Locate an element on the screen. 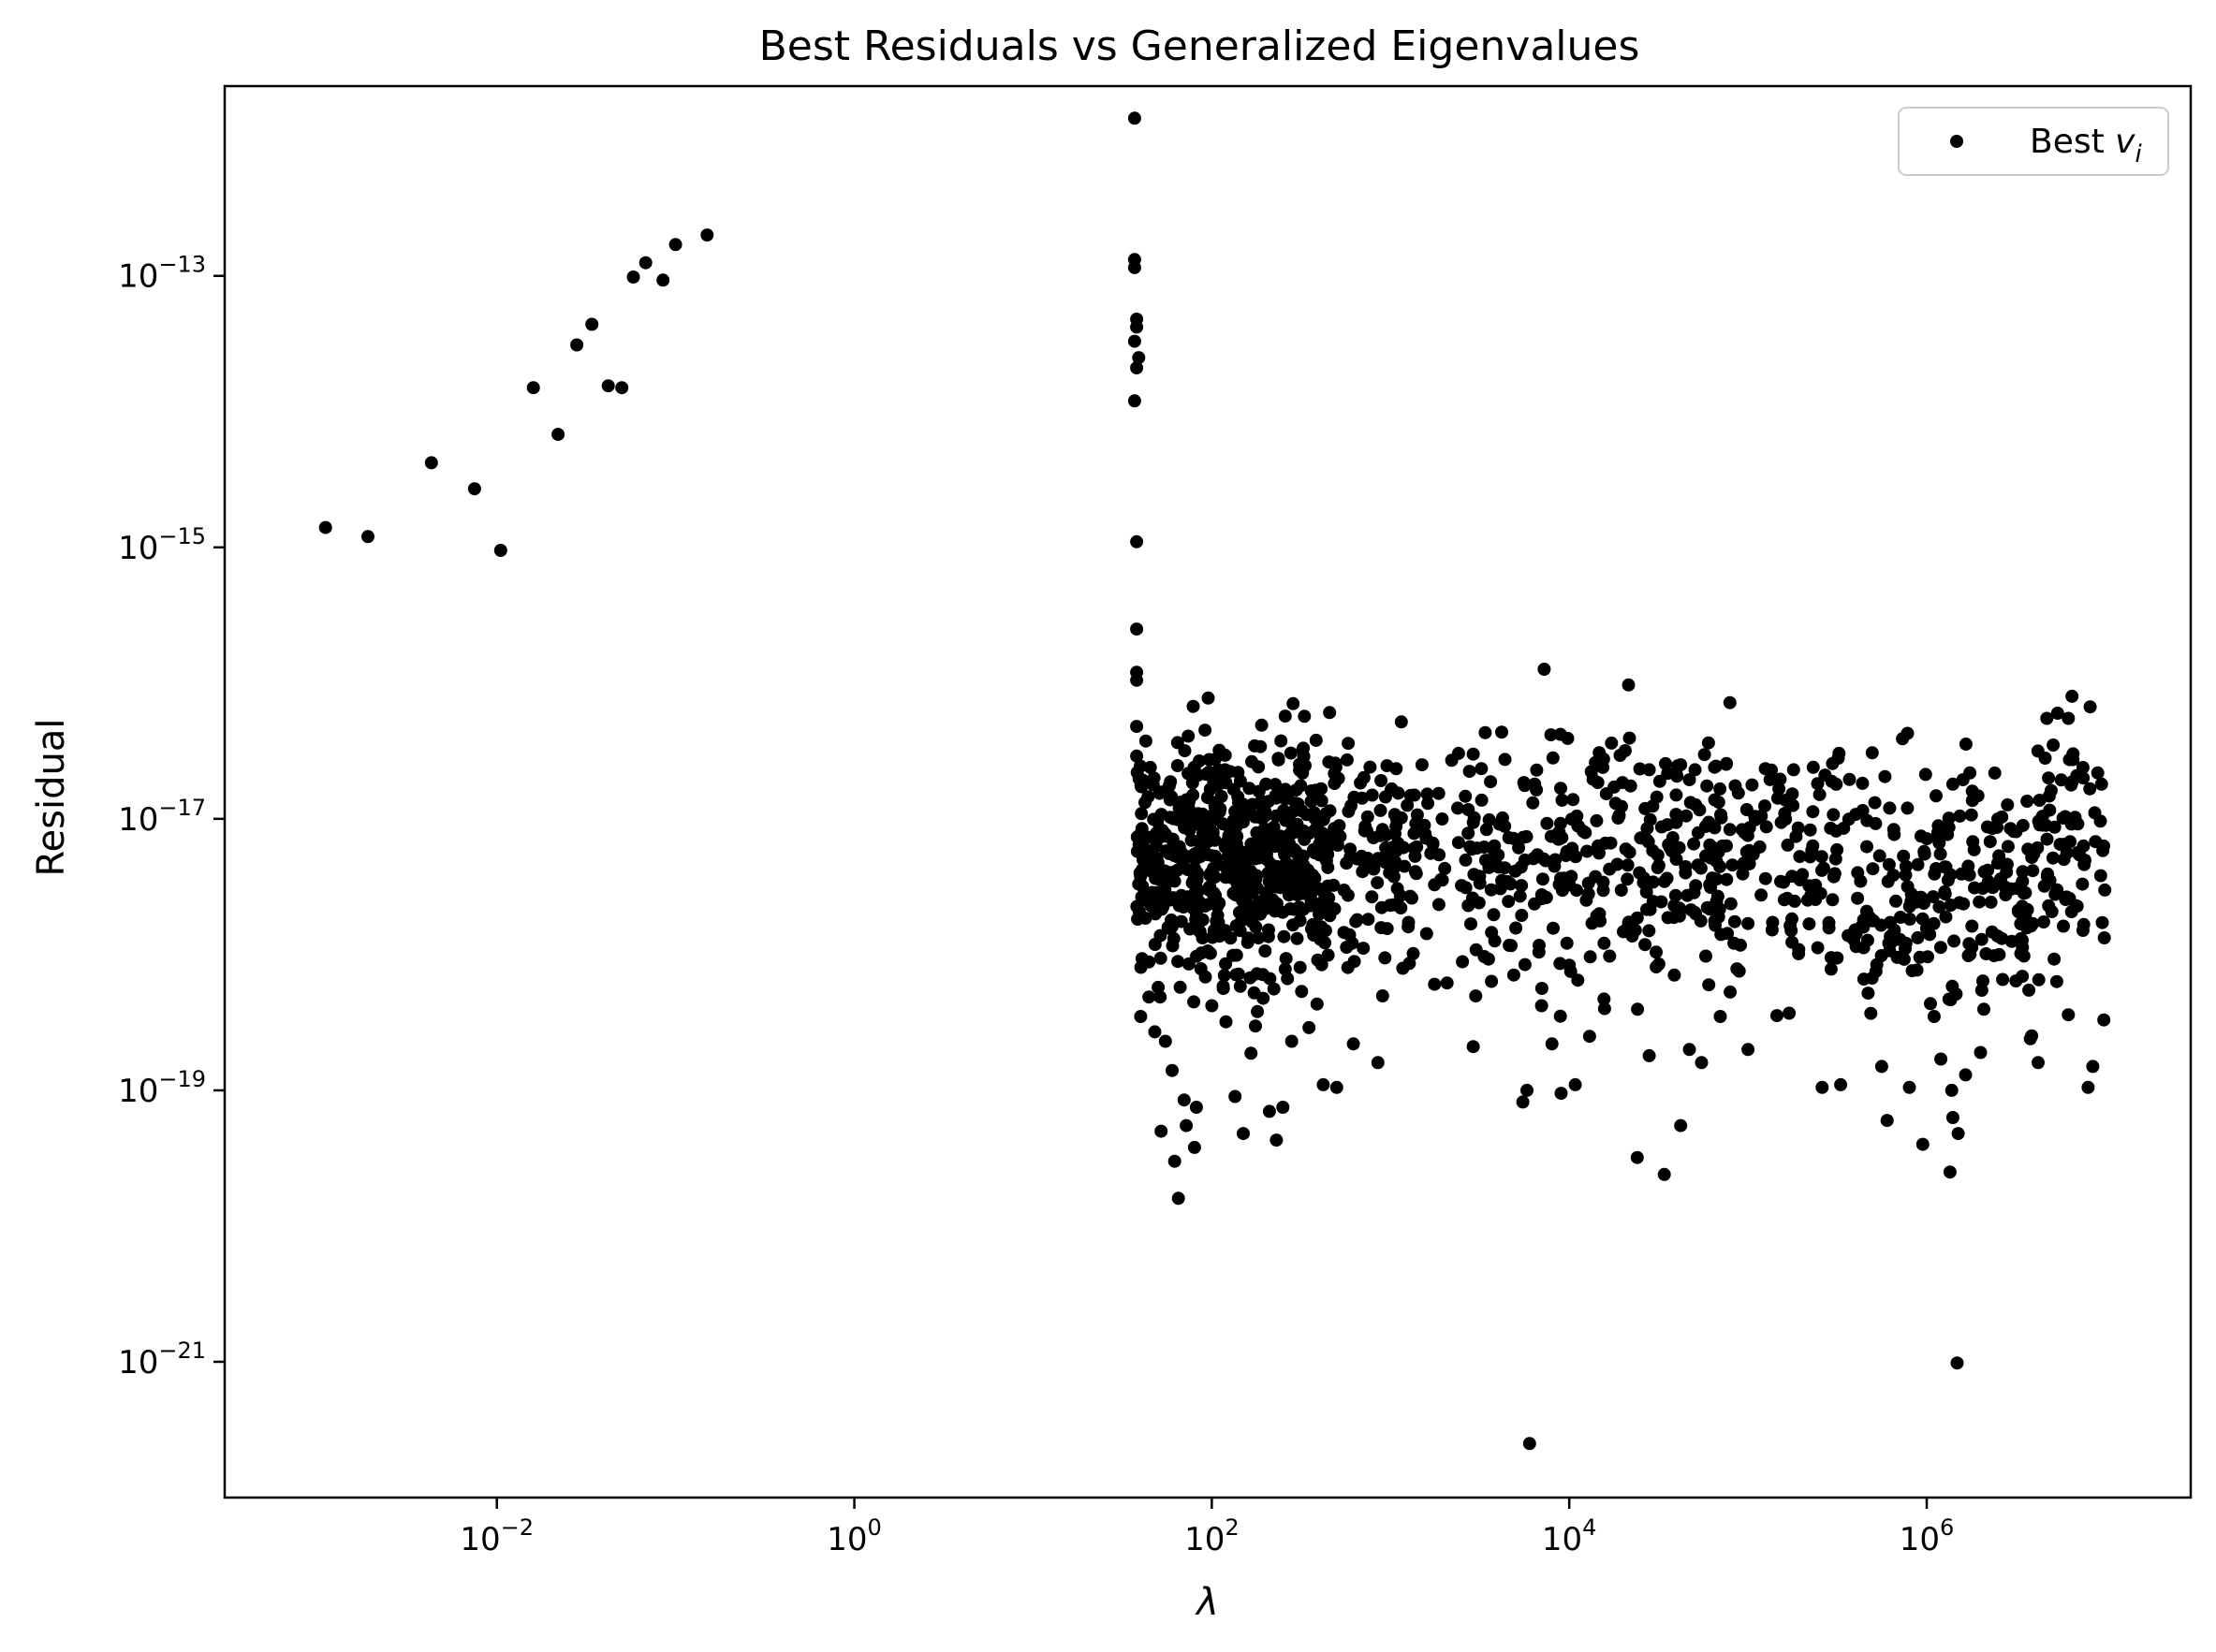 Image resolution: width=2216 pixels, height=1652 pixels. legend: Best vi is located at coordinates (2033, 141).